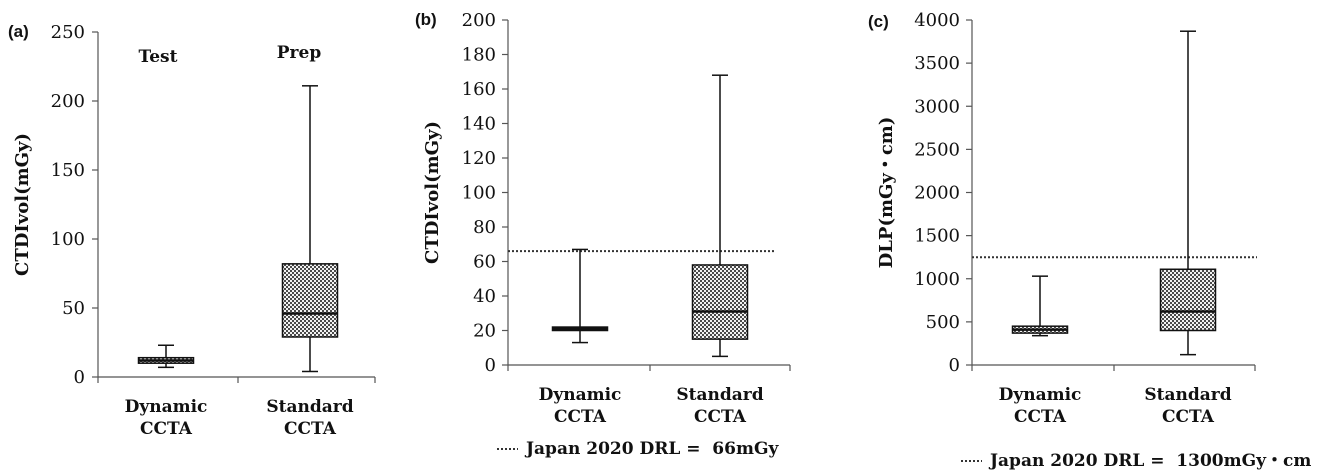 The width and height of the screenshot is (1343, 472). I want to click on y-tick-label: 4000, so click(937, 20).